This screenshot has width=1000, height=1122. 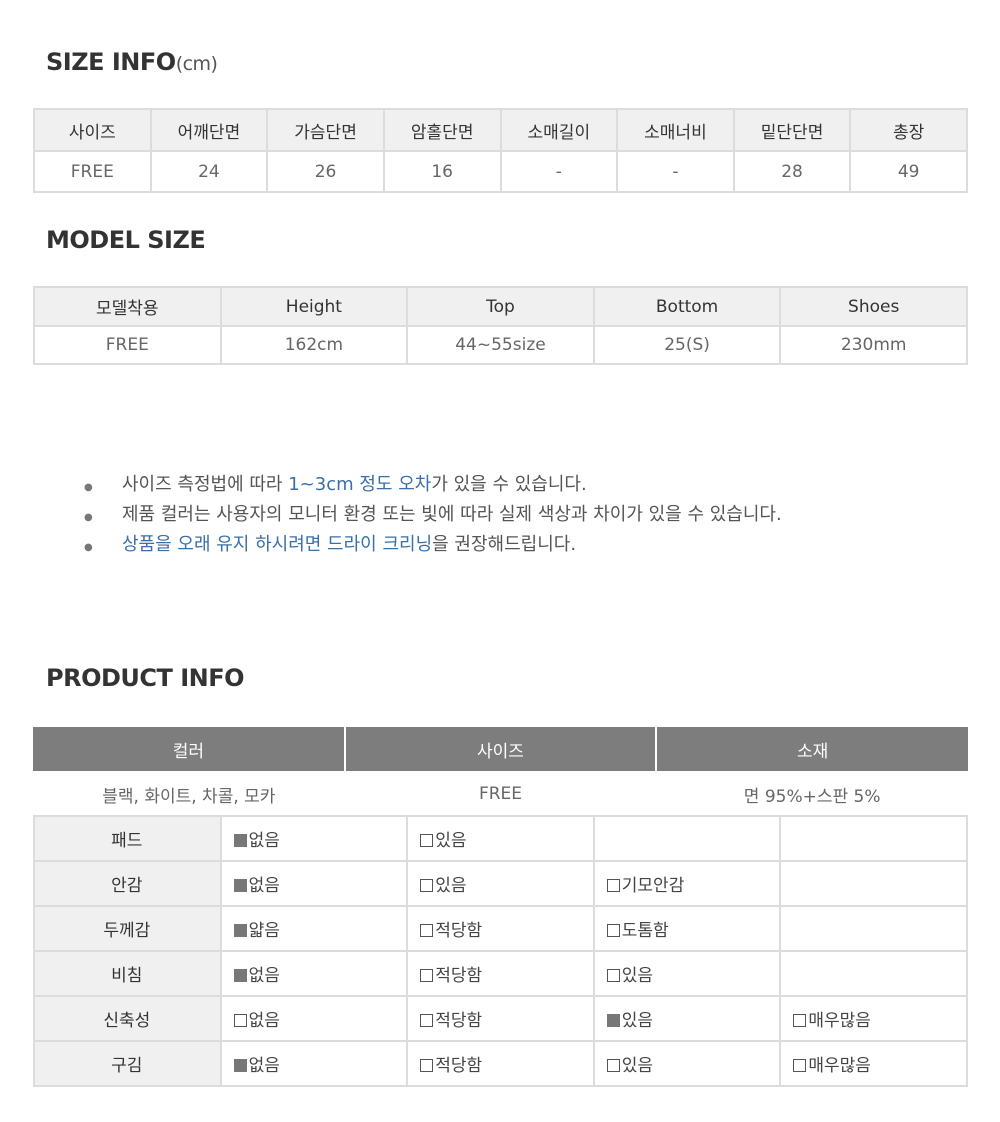 I want to click on product-value-cell: FREE, so click(x=500, y=794).